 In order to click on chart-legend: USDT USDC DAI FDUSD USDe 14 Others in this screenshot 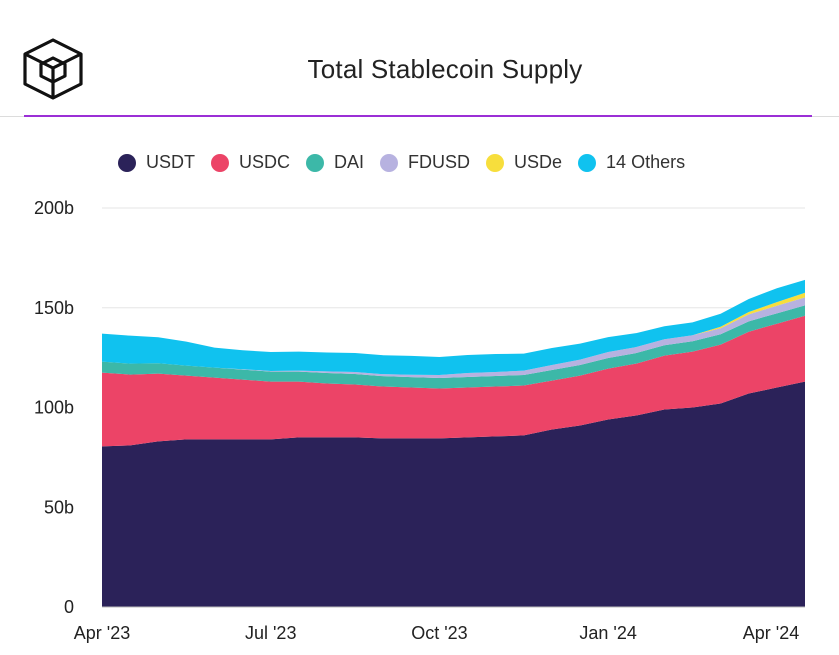, I will do `click(409, 162)`.